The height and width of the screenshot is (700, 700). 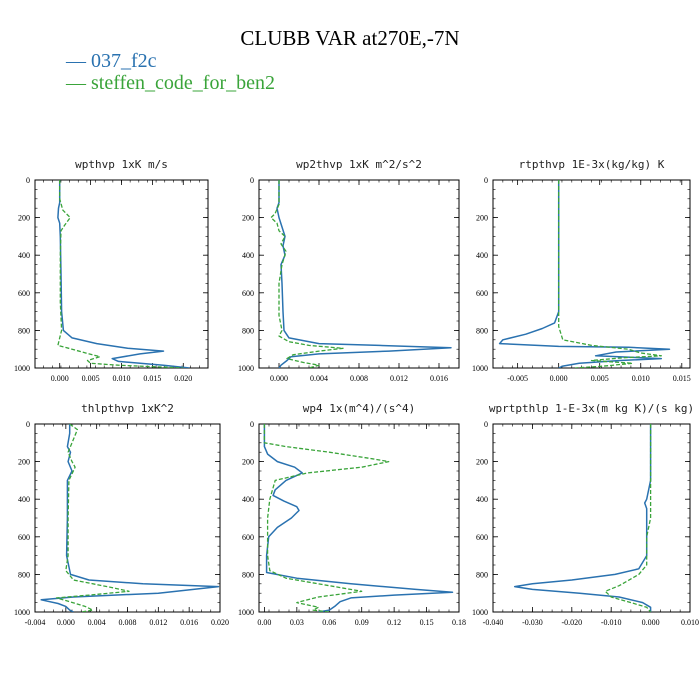 What do you see at coordinates (350, 38) in the screenshot?
I see `figure-title: CLUBB VAR at270E,-7N` at bounding box center [350, 38].